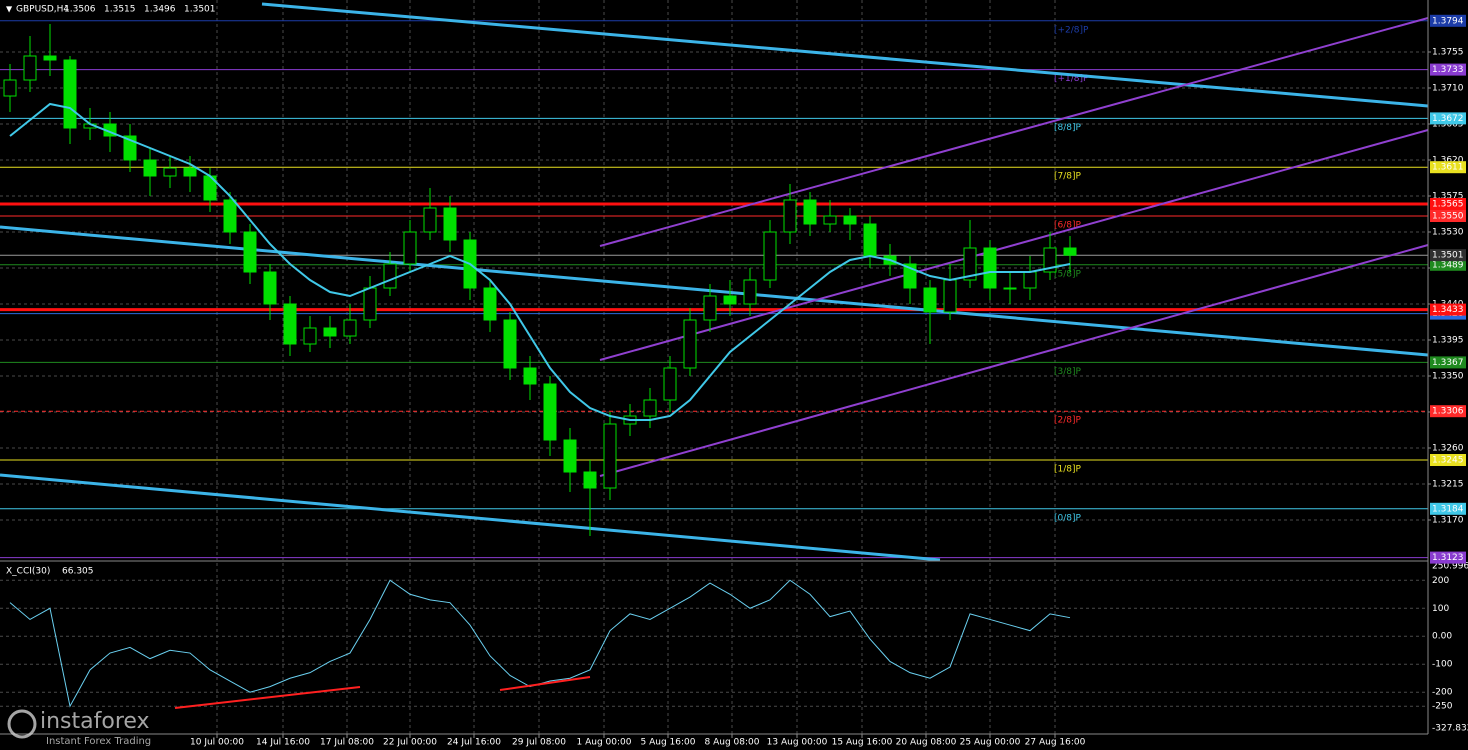 This screenshot has height=750, width=1468. I want to click on indicator-last: 66.305, so click(78, 572).